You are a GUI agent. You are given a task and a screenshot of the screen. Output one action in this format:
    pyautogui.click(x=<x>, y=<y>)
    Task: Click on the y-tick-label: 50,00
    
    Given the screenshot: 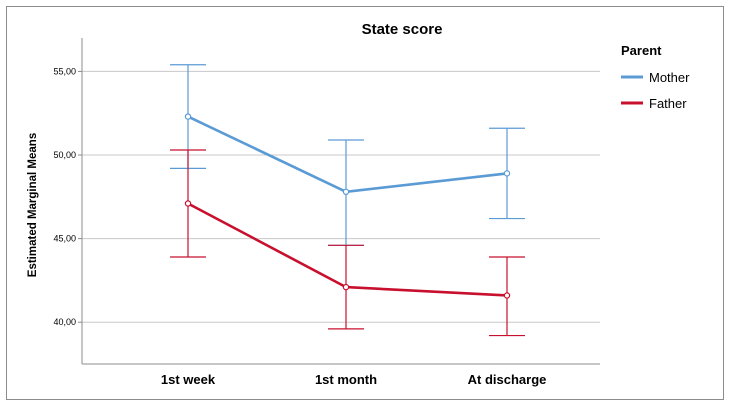 What is the action you would take?
    pyautogui.click(x=64, y=155)
    